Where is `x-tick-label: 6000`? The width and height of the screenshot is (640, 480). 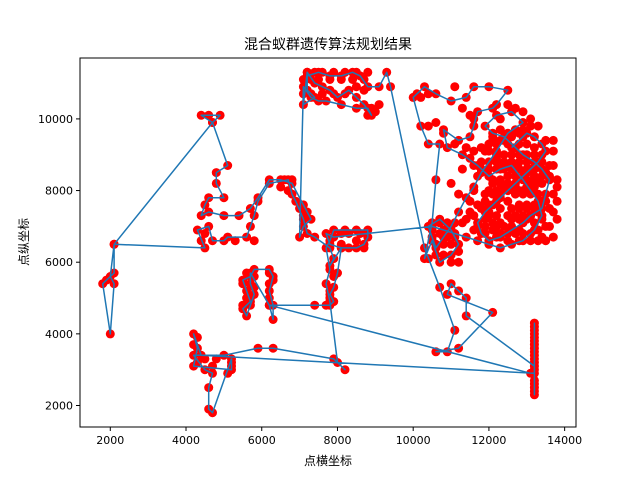 x-tick-label: 6000 is located at coordinates (262, 440).